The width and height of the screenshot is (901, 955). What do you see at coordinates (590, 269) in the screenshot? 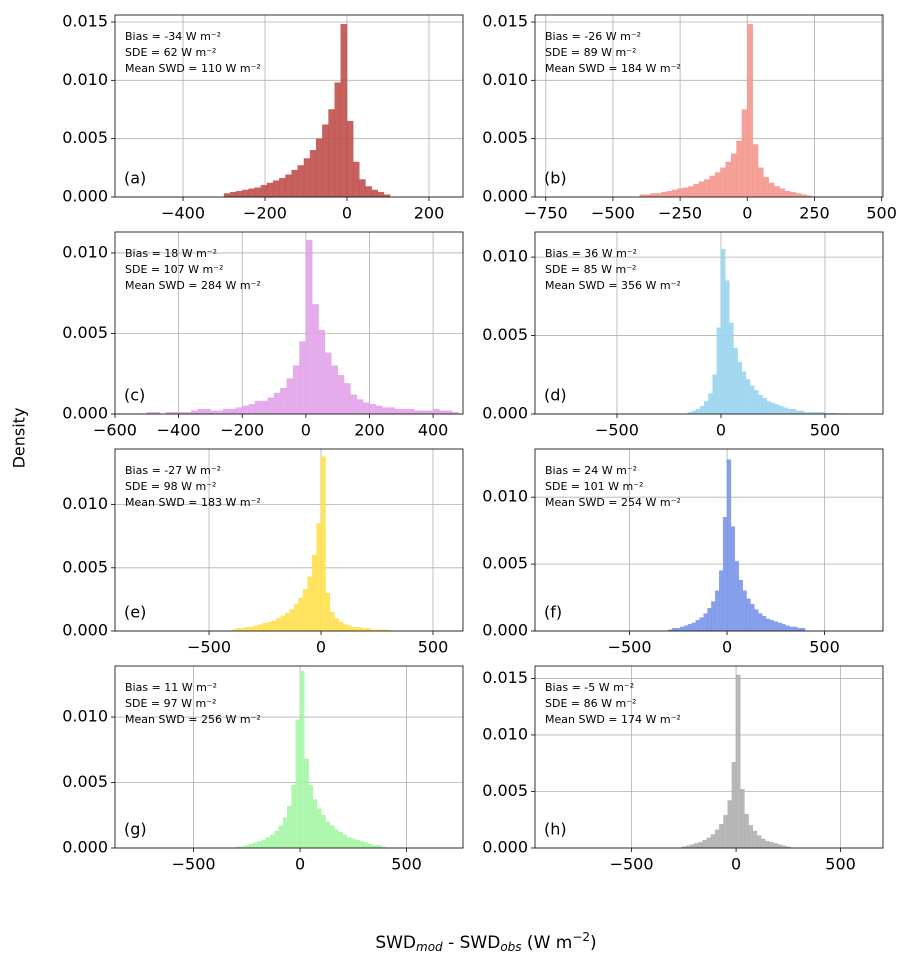
I see `stat-annotation: SDE = 85 W m⁻²` at bounding box center [590, 269].